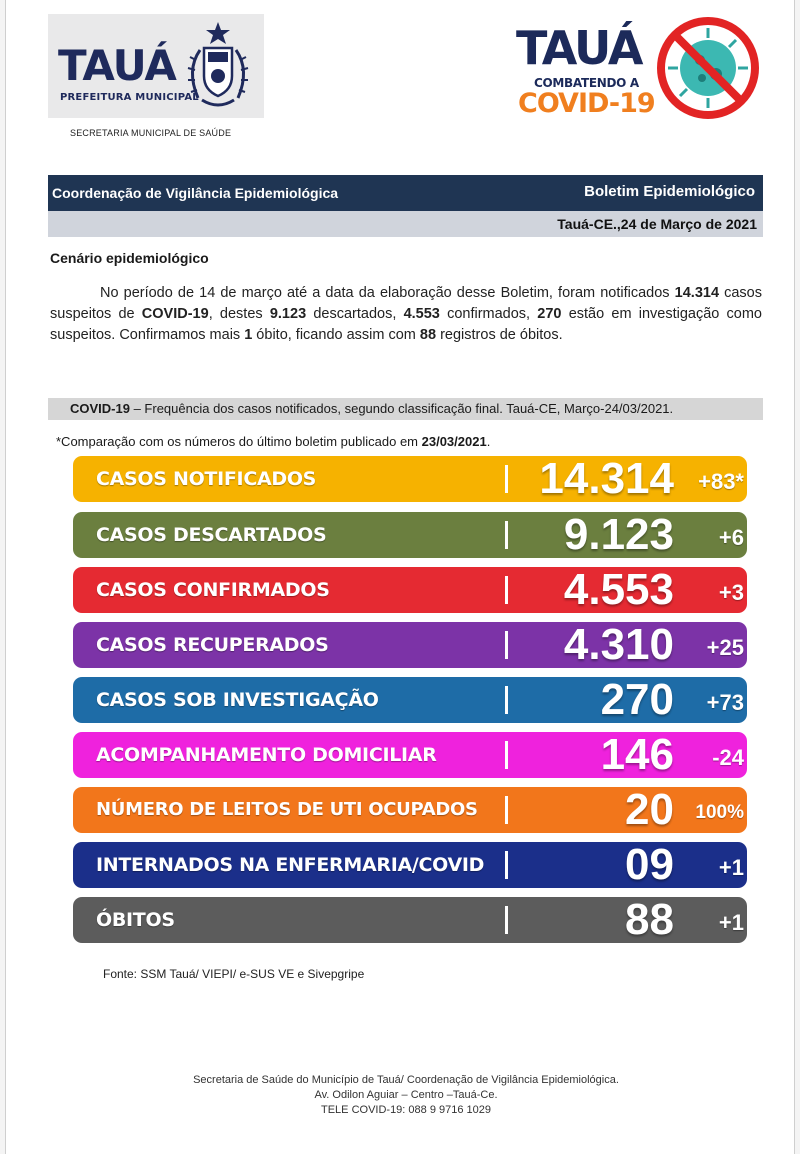 The width and height of the screenshot is (800, 1154). Describe the element at coordinates (336, 335) in the screenshot. I see `text-run: óbito, ficando assim com` at that location.